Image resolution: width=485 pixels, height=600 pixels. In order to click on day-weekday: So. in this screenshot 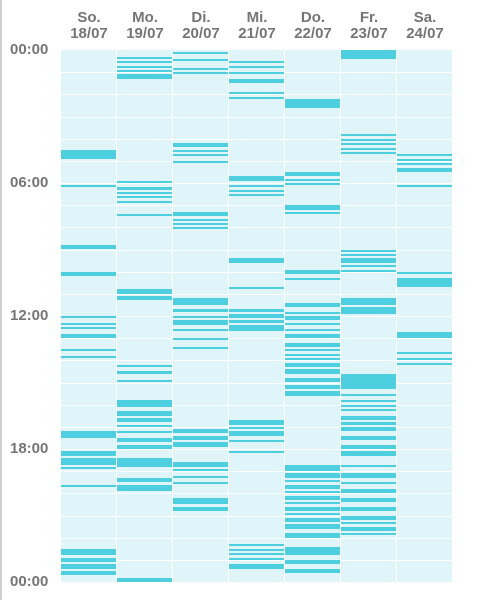, I will do `click(89, 17)`.